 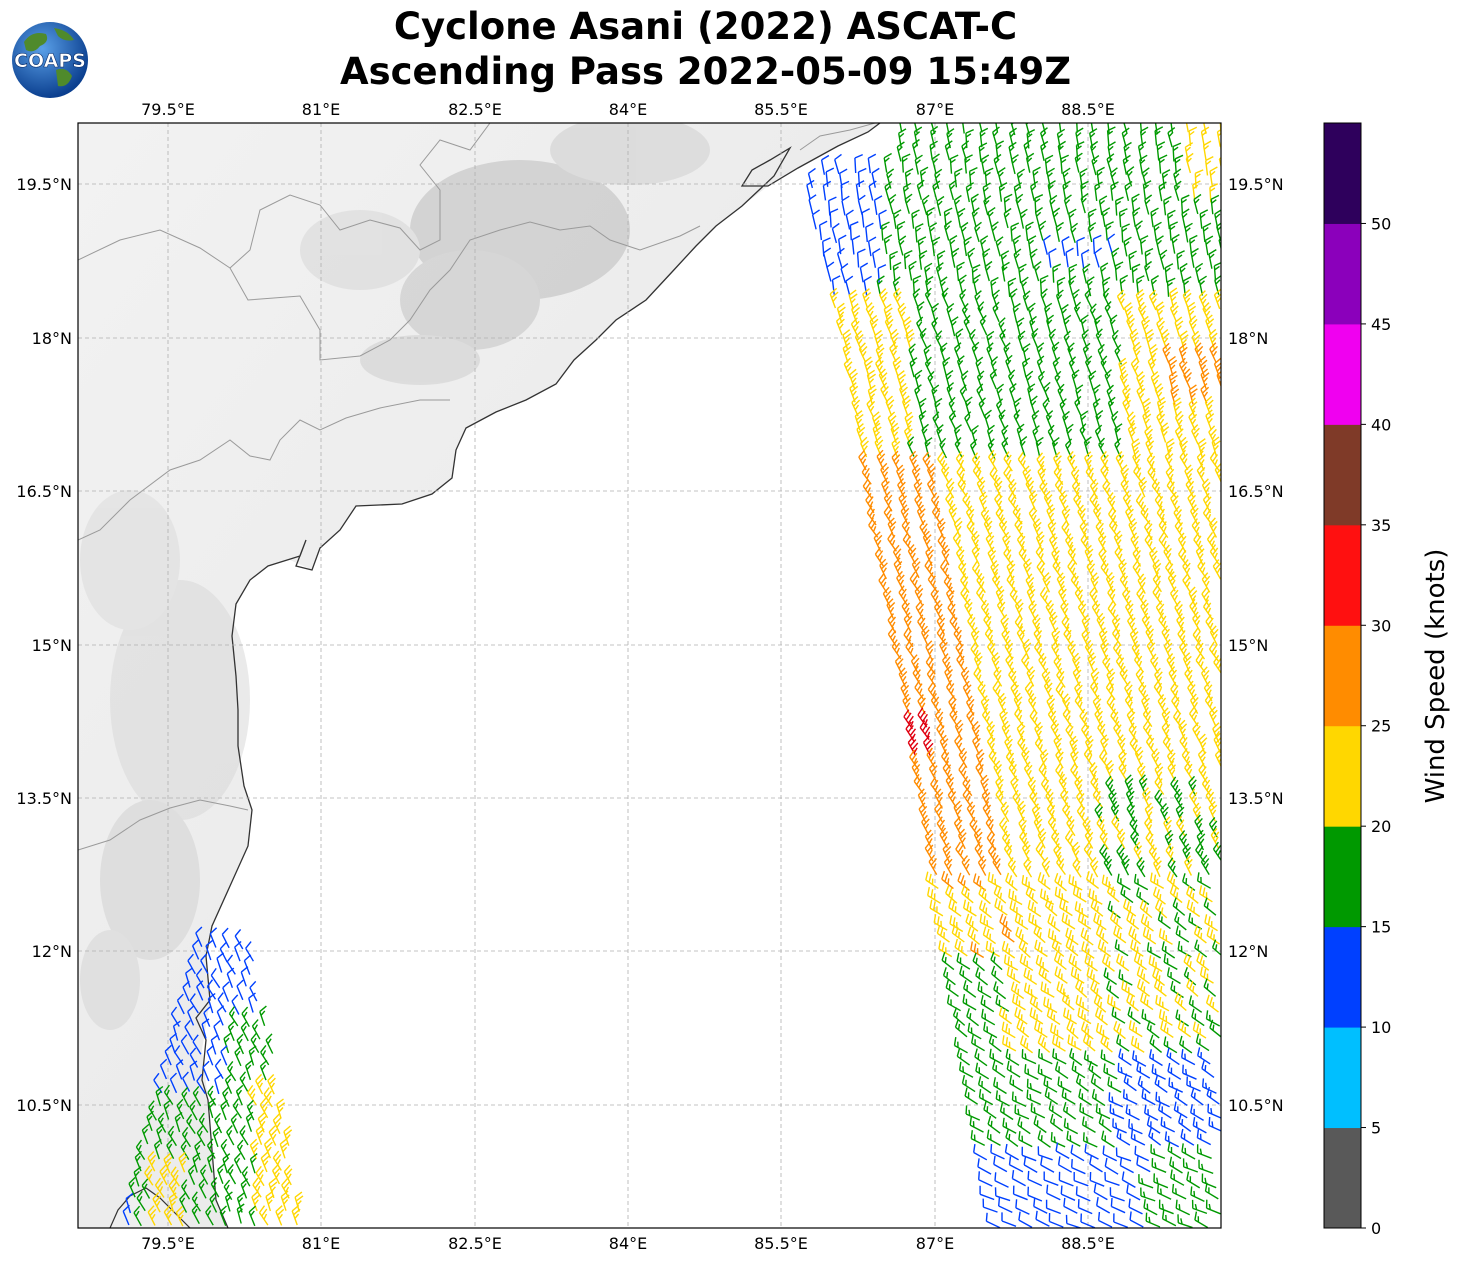 What do you see at coordinates (1342, 575) in the screenshot?
I see `colorbar-segment` at bounding box center [1342, 575].